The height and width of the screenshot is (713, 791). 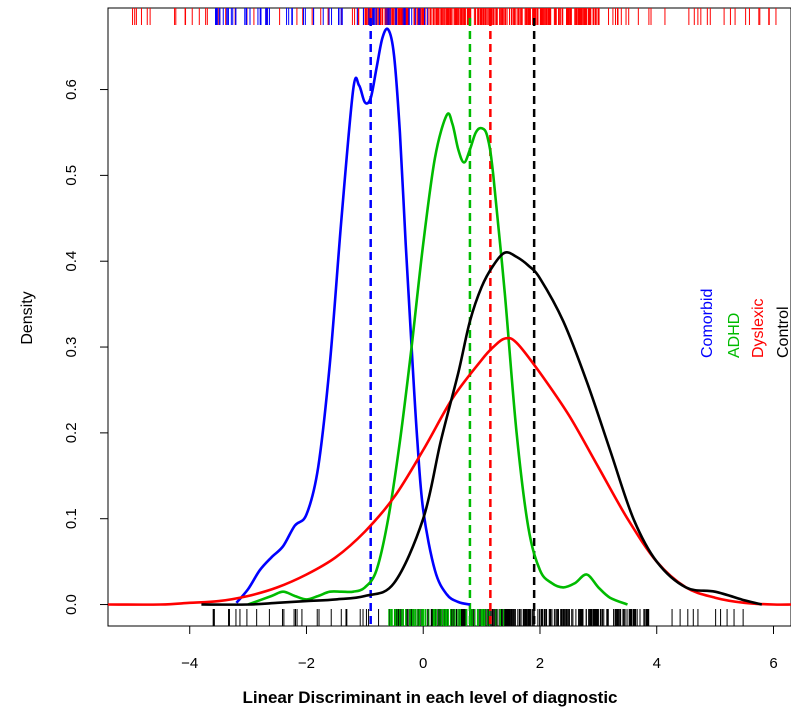 What do you see at coordinates (783, 332) in the screenshot?
I see `legend-label-control: Control` at bounding box center [783, 332].